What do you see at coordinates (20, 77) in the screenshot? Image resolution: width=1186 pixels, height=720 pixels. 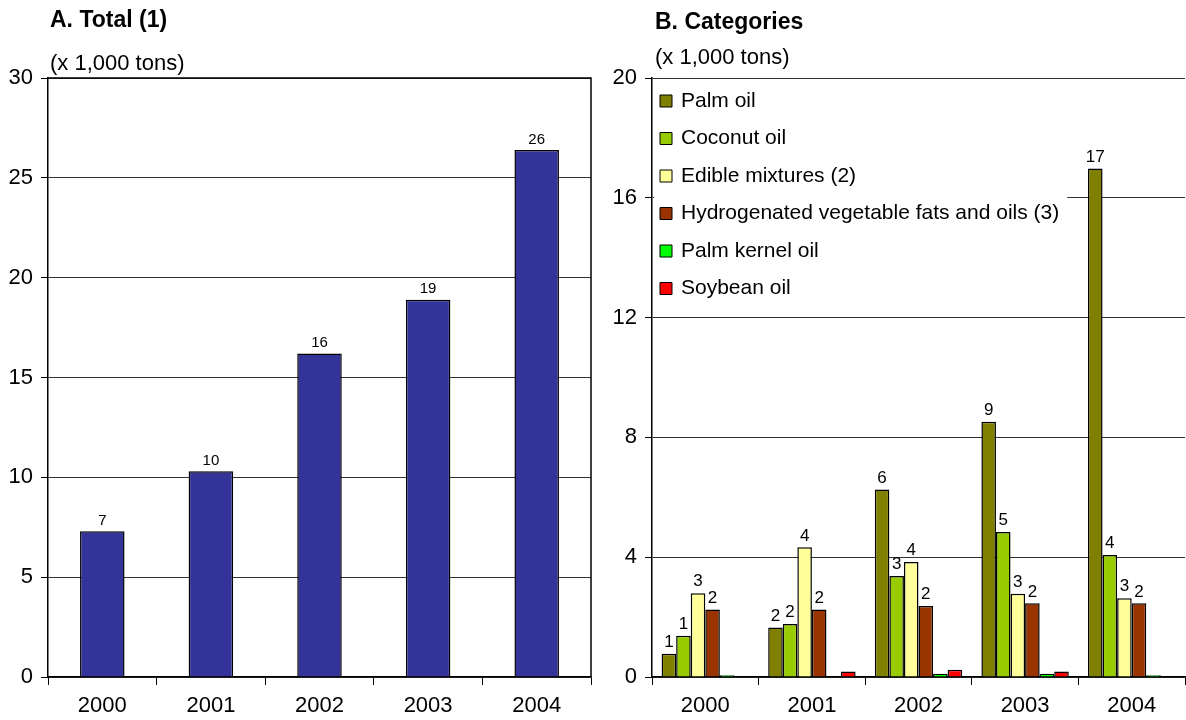 I see `y-tick-label: 30` at bounding box center [20, 77].